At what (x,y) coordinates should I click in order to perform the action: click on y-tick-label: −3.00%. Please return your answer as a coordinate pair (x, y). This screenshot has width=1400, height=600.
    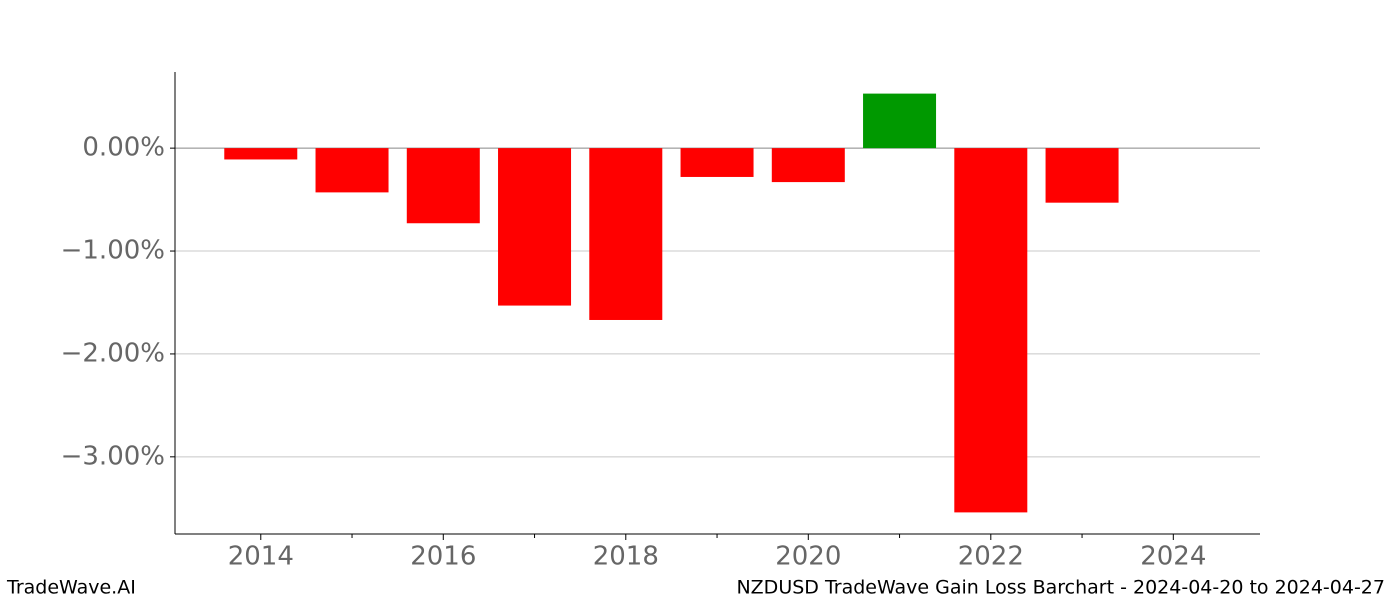
    Looking at the image, I should click on (113, 456).